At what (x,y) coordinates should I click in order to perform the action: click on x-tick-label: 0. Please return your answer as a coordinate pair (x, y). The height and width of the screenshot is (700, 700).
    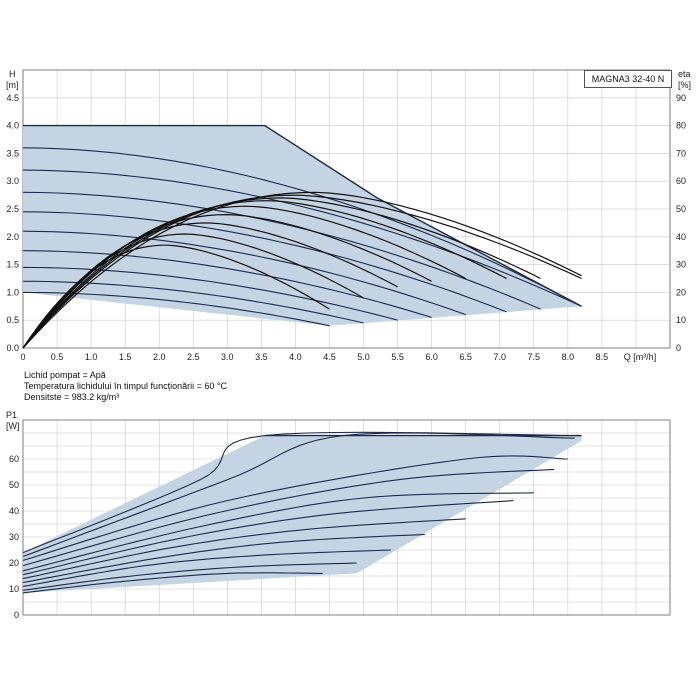
    Looking at the image, I should click on (22, 357).